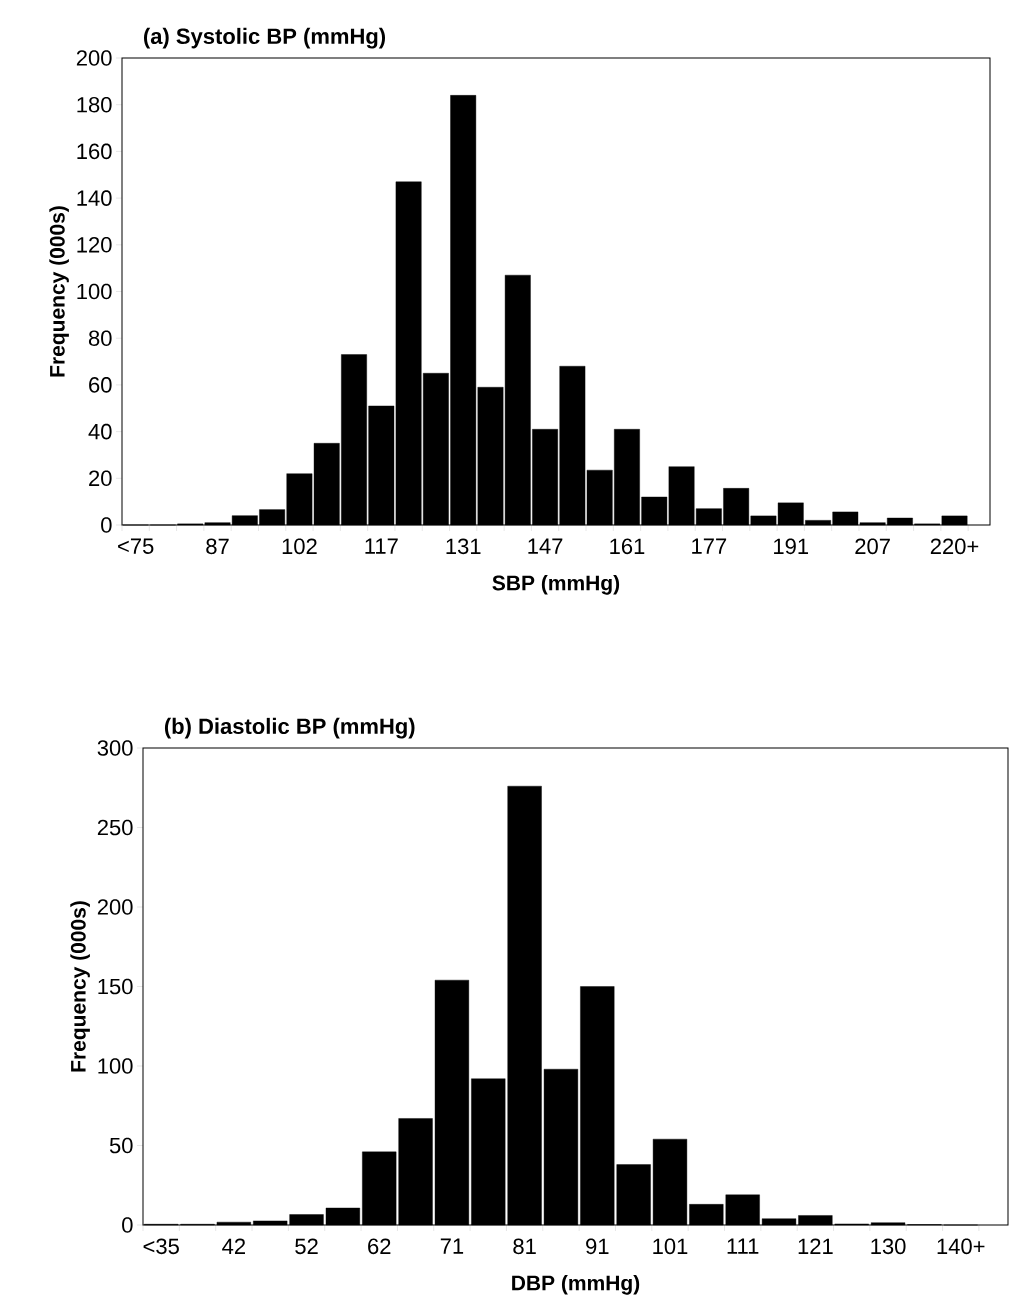 The width and height of the screenshot is (1022, 1315). What do you see at coordinates (136, 546) in the screenshot?
I see `x-tick-label: <75` at bounding box center [136, 546].